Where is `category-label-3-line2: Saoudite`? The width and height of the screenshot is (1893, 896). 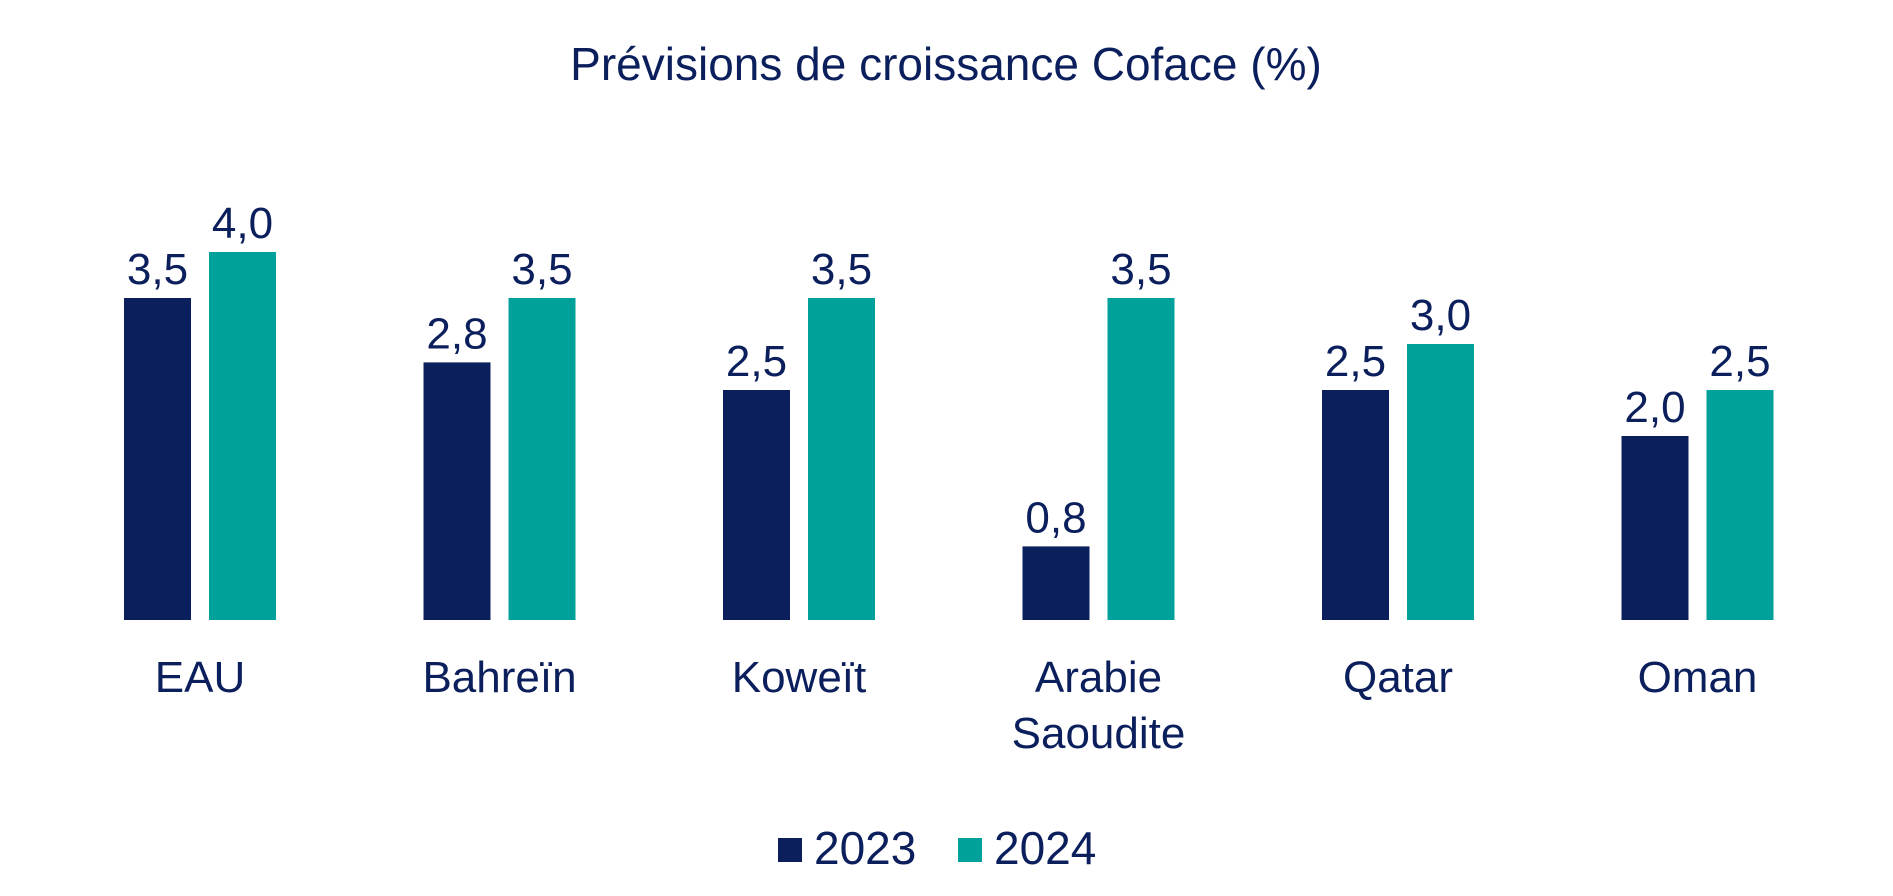 category-label-3-line2: Saoudite is located at coordinates (1099, 733).